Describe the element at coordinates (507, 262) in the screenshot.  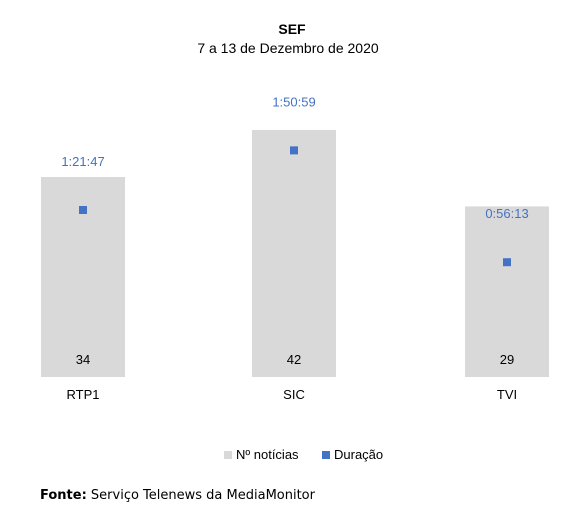
I see `duration-marker-tvi` at that location.